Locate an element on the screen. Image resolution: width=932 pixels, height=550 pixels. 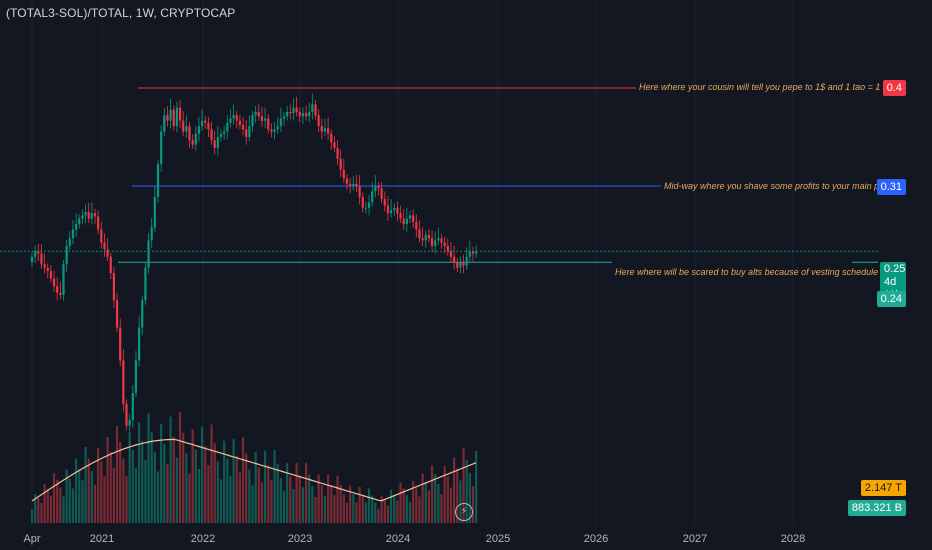
x-tick-label: 2024 is located at coordinates (398, 539).